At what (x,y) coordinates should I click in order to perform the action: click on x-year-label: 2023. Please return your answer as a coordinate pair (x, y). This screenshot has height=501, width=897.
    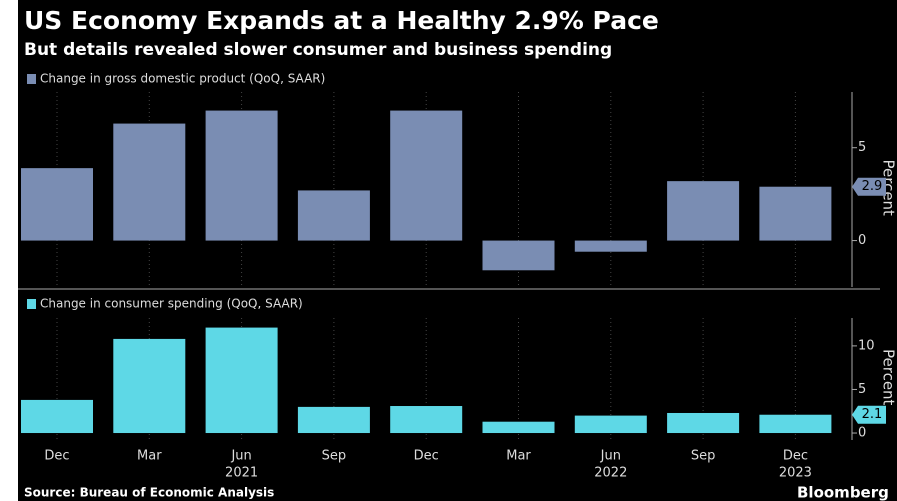
    Looking at the image, I should click on (795, 473).